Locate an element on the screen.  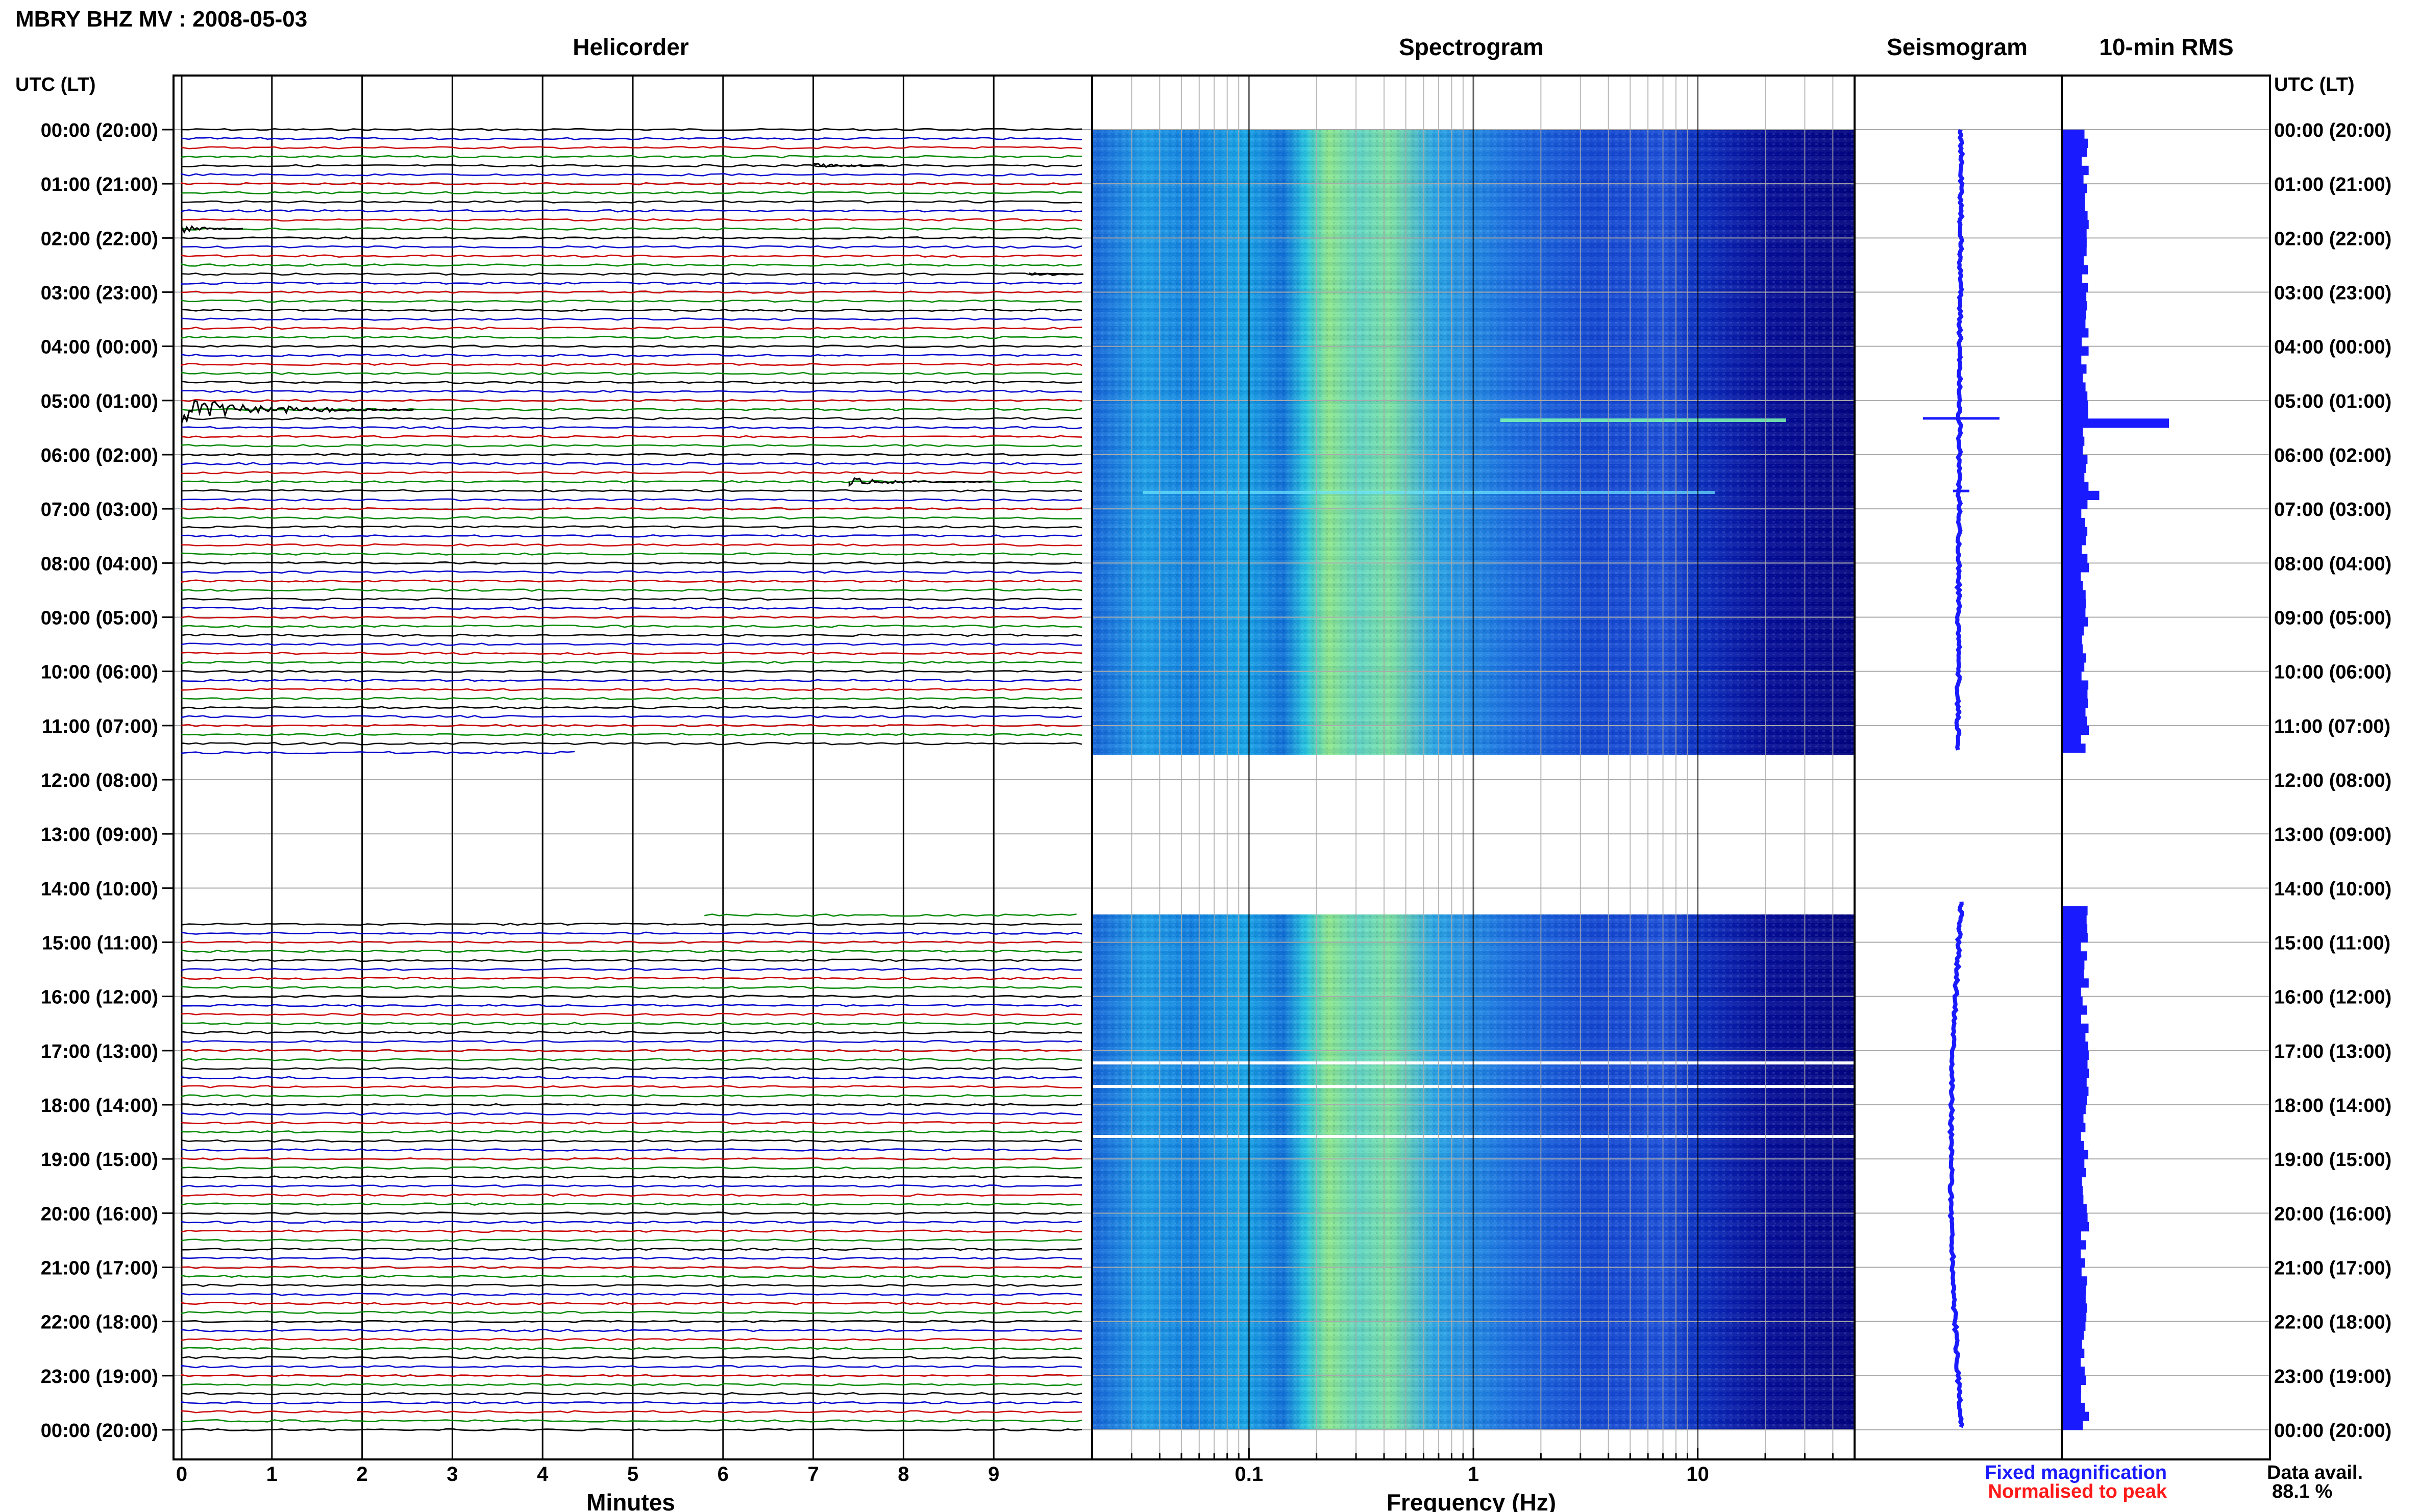
time-tick-left: 03:00 (23:00) is located at coordinates (99, 293).